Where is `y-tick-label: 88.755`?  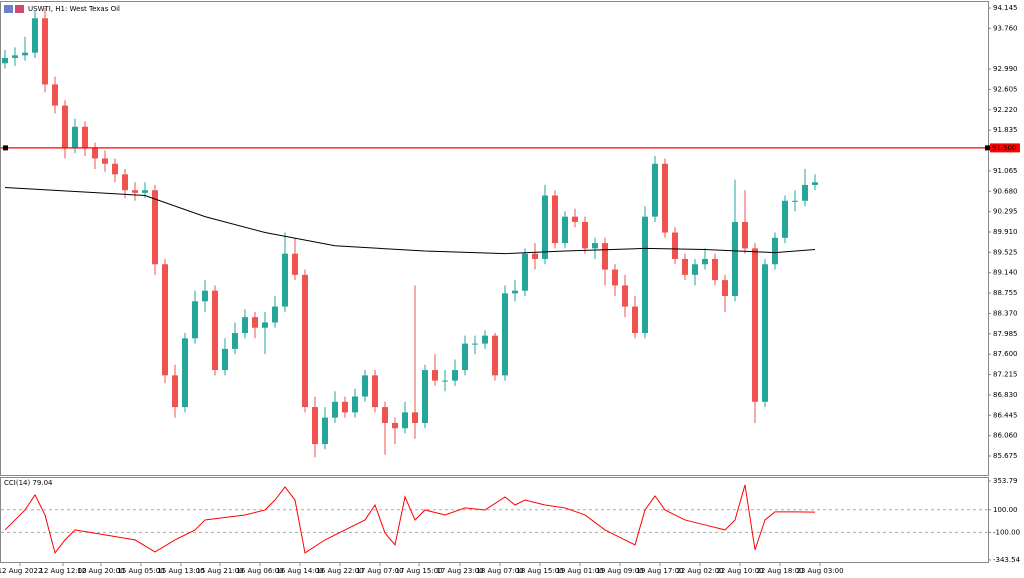
y-tick-label: 88.755 is located at coordinates (1005, 293).